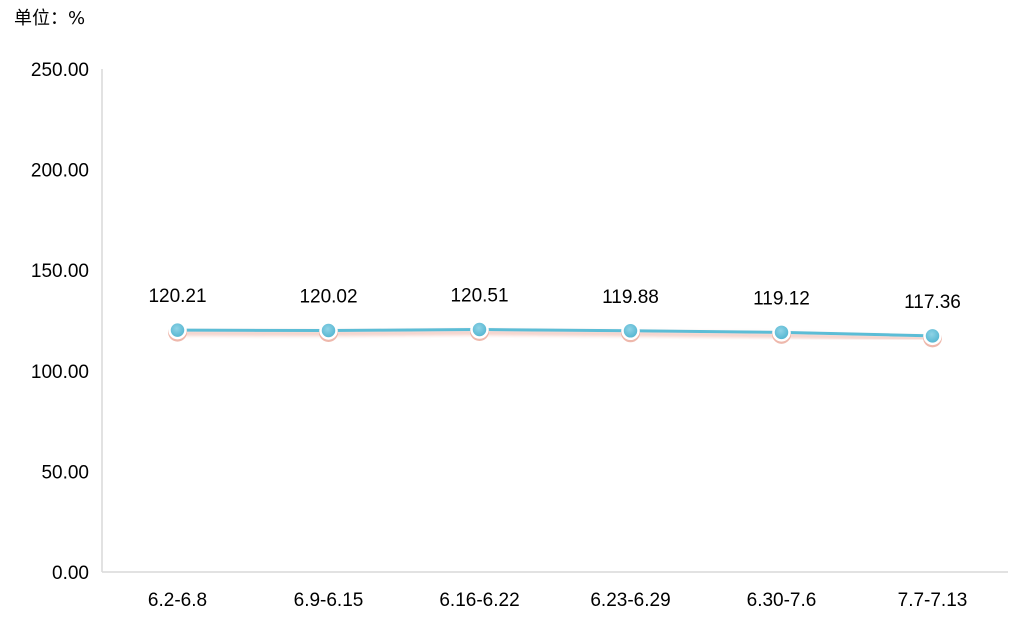 Image resolution: width=1009 pixels, height=619 pixels. I want to click on data-label: 119.12, so click(781, 298).